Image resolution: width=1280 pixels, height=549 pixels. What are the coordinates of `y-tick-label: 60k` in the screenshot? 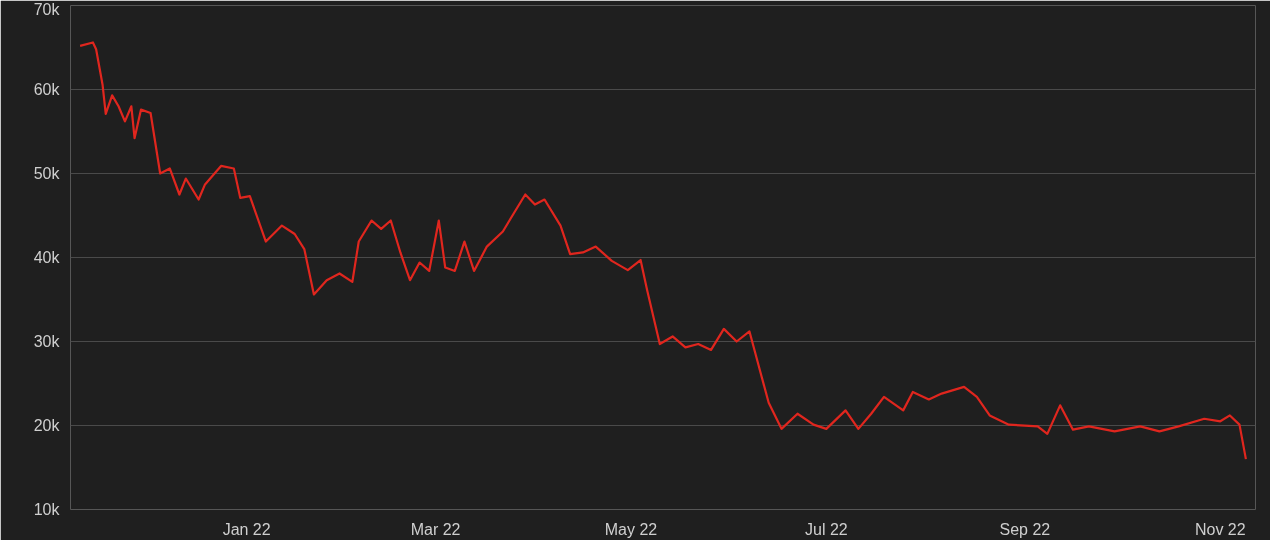 It's located at (47, 89).